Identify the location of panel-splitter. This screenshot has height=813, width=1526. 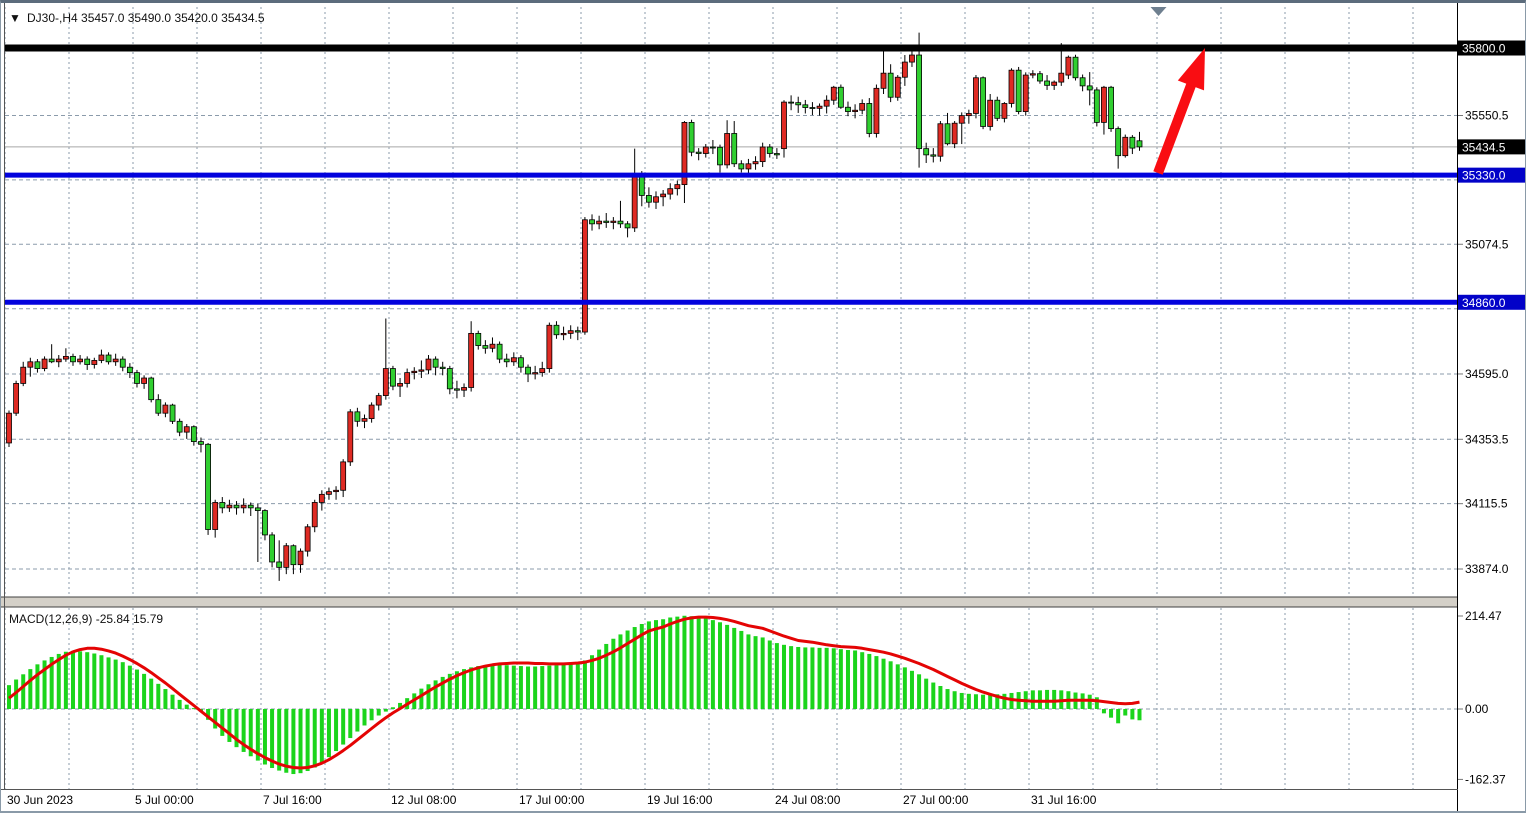
(729, 602).